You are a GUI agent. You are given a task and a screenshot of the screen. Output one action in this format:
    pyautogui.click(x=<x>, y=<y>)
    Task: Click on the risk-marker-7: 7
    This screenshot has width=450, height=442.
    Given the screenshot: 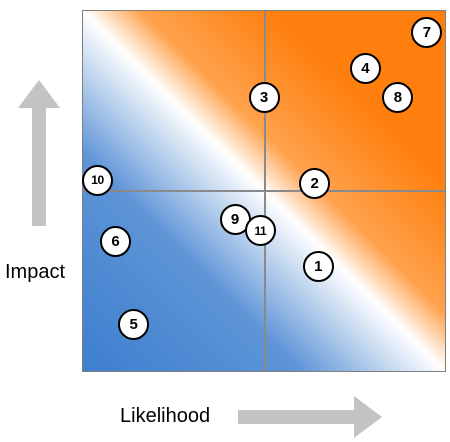 What is the action you would take?
    pyautogui.click(x=427, y=33)
    